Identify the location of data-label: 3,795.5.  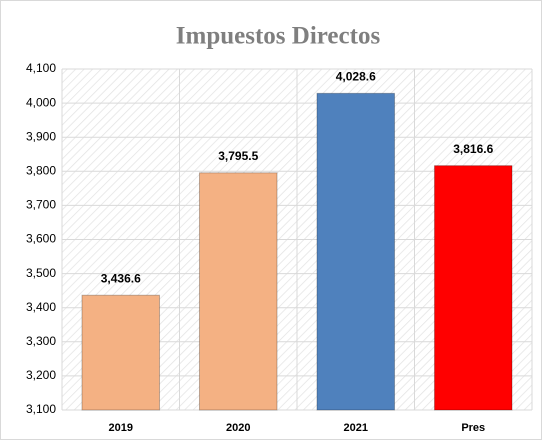
(238, 156).